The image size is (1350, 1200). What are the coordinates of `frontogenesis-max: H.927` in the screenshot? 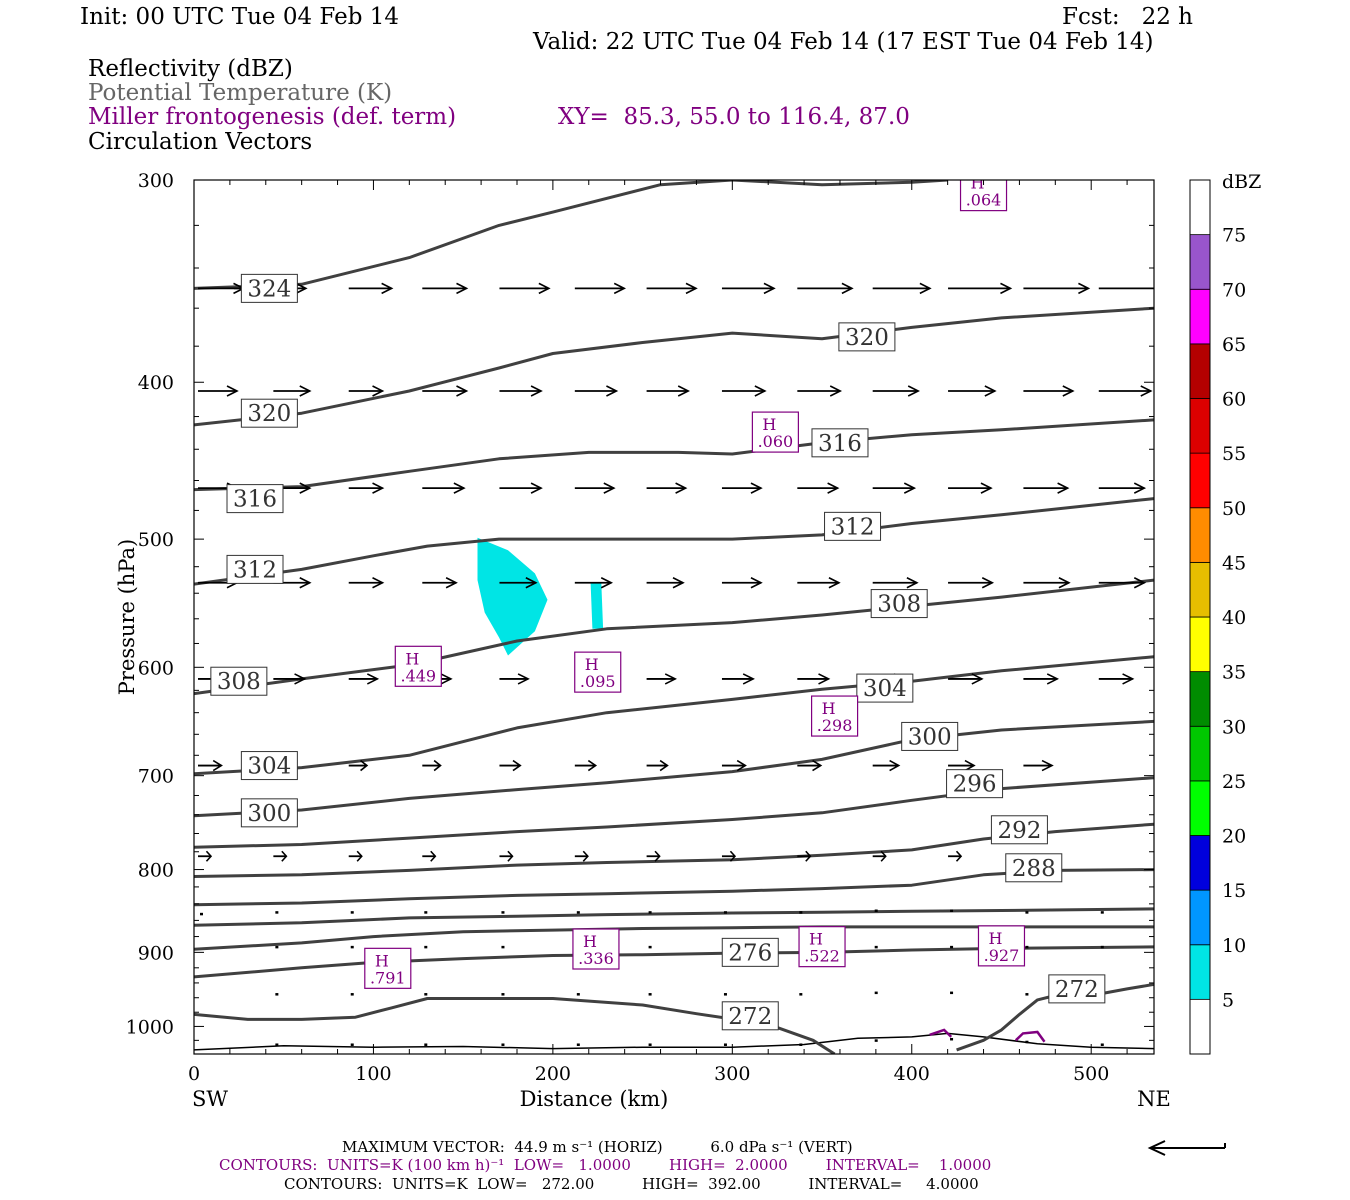 It's located at (1001, 946).